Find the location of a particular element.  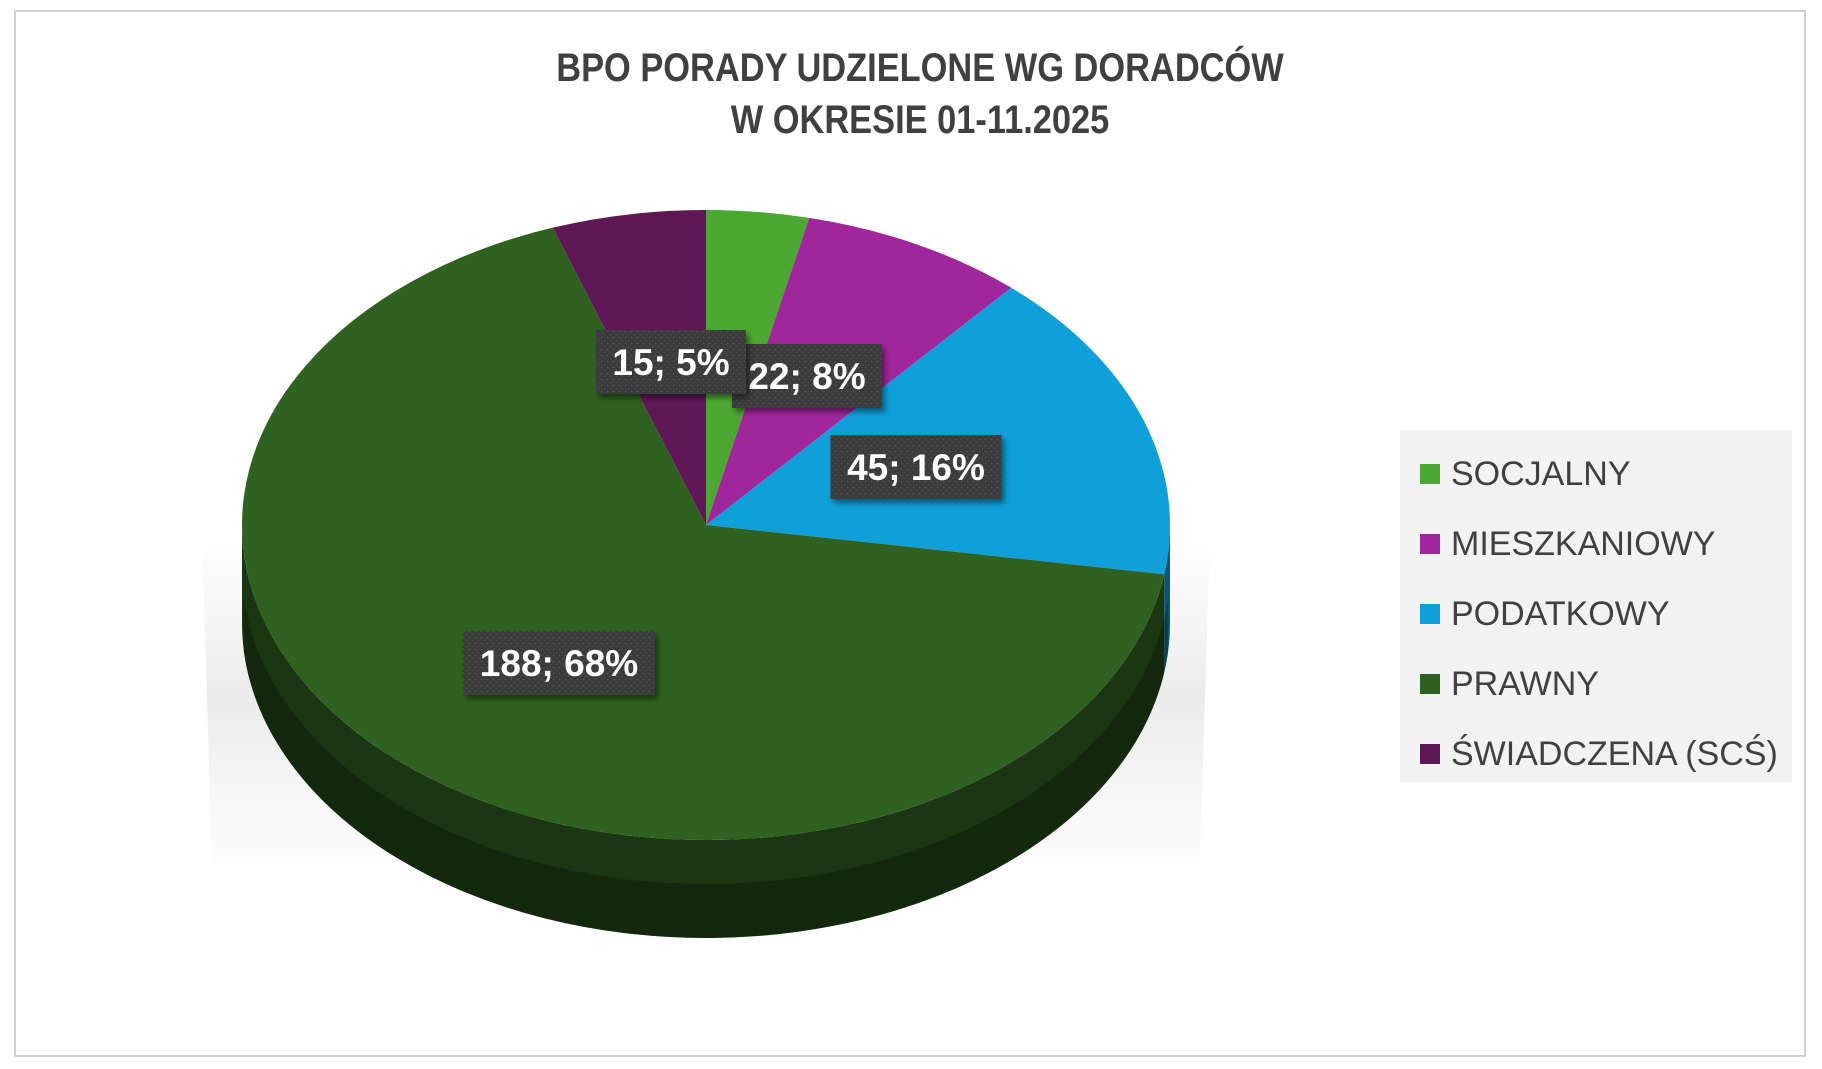

data-label-text: 22; 8% is located at coordinates (806, 376).